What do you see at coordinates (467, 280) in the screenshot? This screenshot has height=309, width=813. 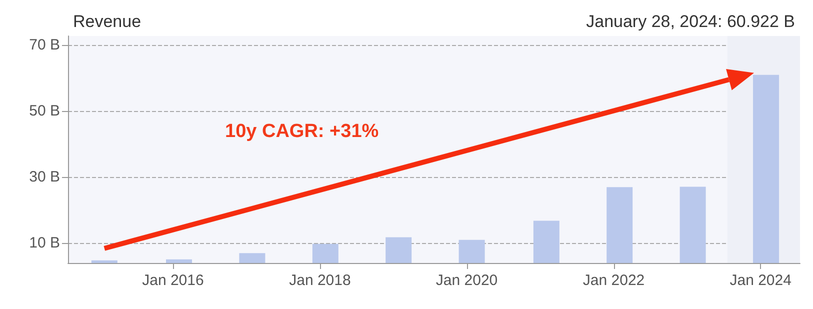 I see `x-tick-label: Jan 2020` at bounding box center [467, 280].